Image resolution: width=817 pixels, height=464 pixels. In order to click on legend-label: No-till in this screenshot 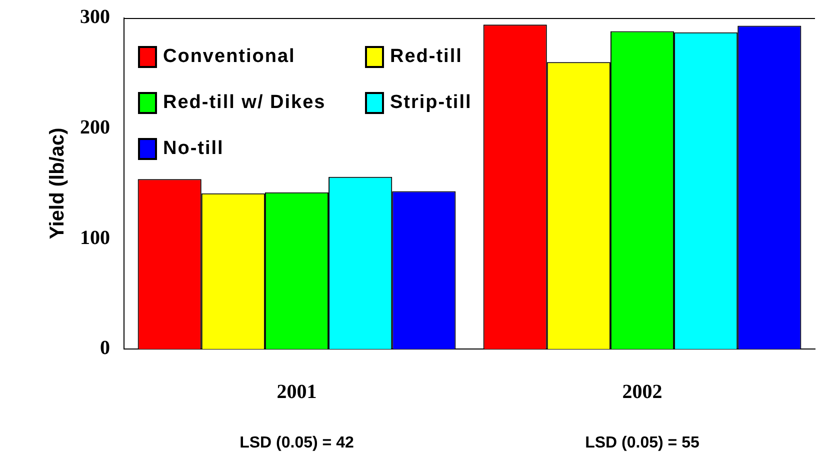, I will do `click(193, 149)`.